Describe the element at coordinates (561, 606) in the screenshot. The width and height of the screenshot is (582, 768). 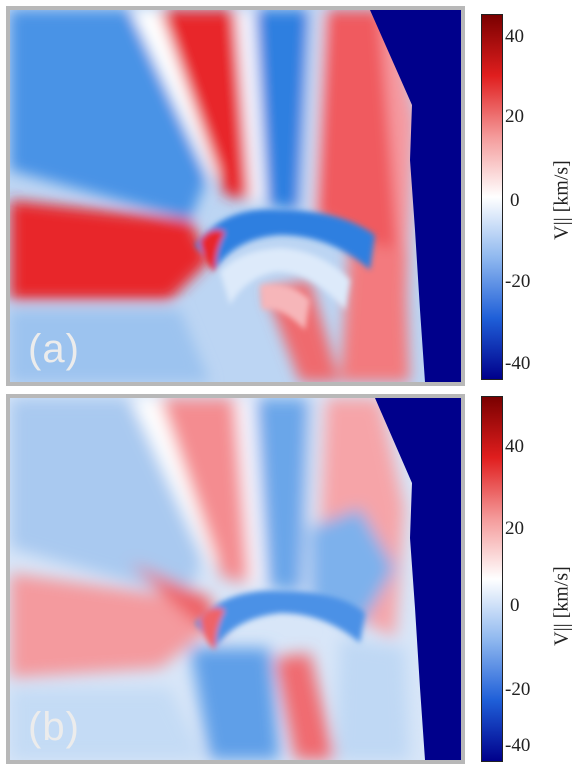
I see `colorbar-b-title: V|| [km/s]` at that location.